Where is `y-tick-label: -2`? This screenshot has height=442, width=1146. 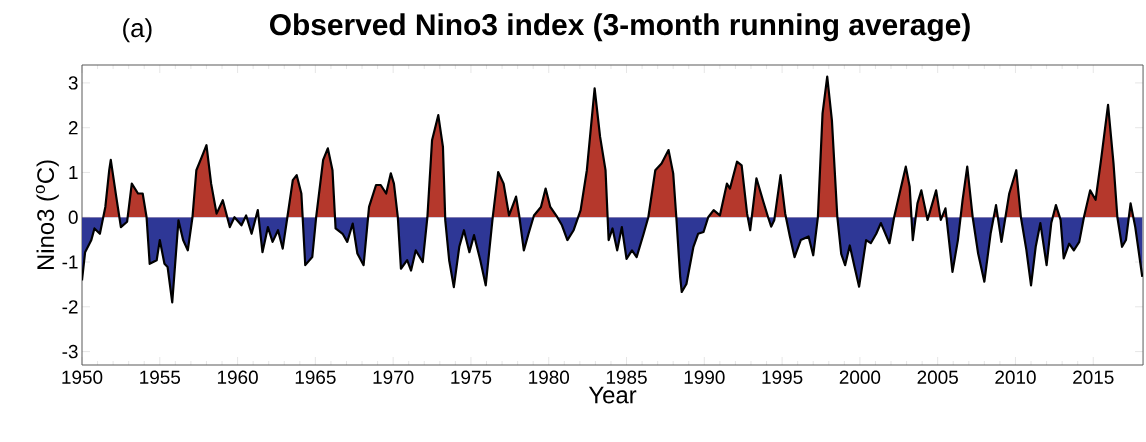 y-tick-label: -2 is located at coordinates (70, 307).